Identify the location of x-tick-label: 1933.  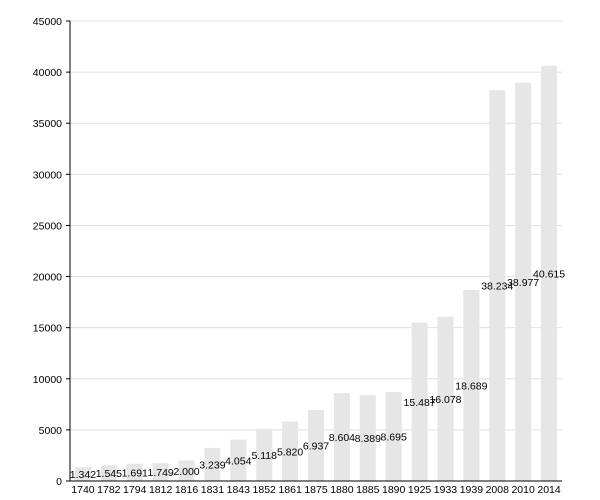
(446, 490).